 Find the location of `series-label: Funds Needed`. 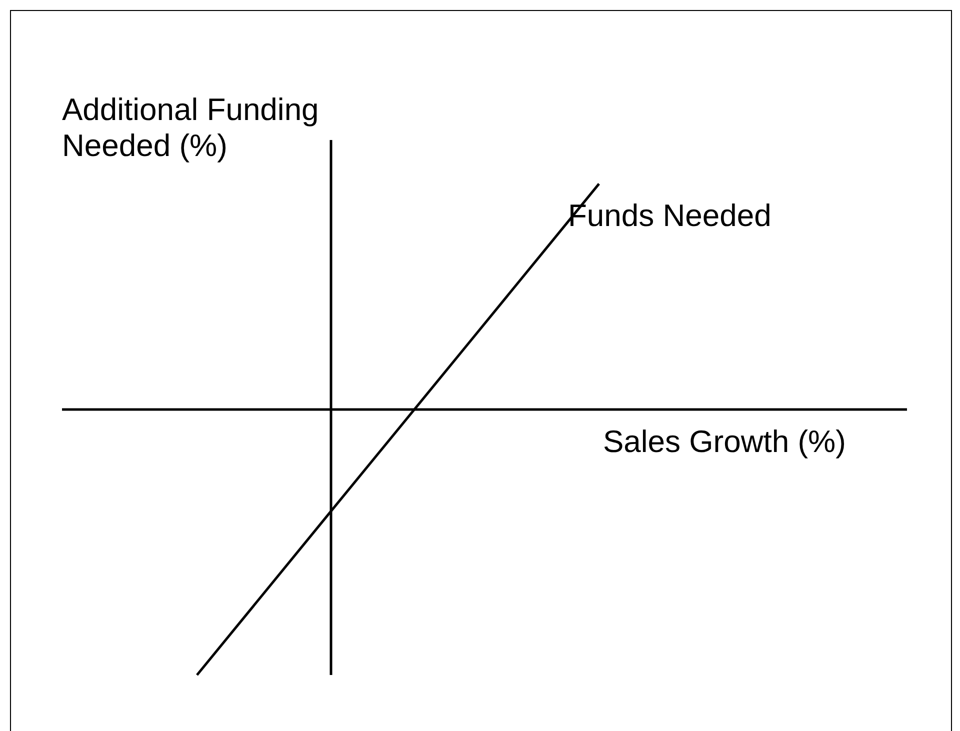

series-label: Funds Needed is located at coordinates (670, 216).